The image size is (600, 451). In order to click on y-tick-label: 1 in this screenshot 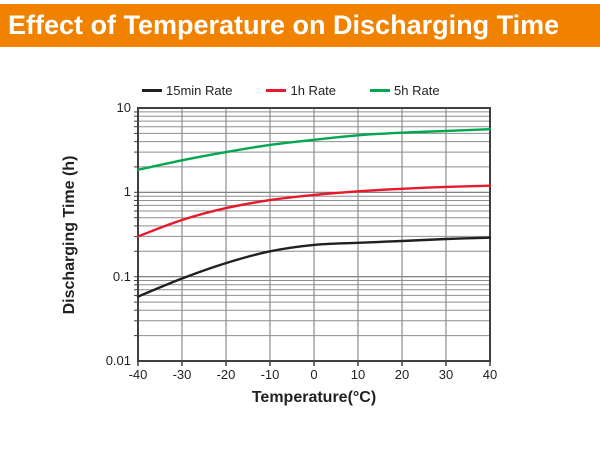, I will do `click(127, 192)`.